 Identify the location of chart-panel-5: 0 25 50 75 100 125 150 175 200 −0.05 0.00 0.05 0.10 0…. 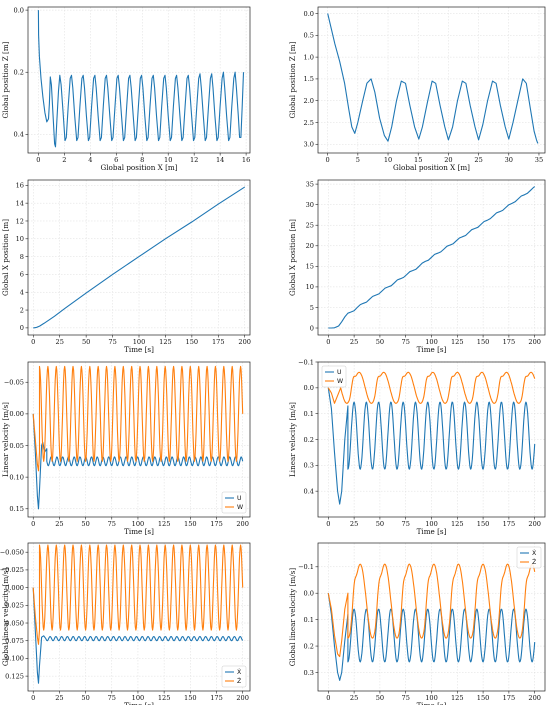
(126, 448).